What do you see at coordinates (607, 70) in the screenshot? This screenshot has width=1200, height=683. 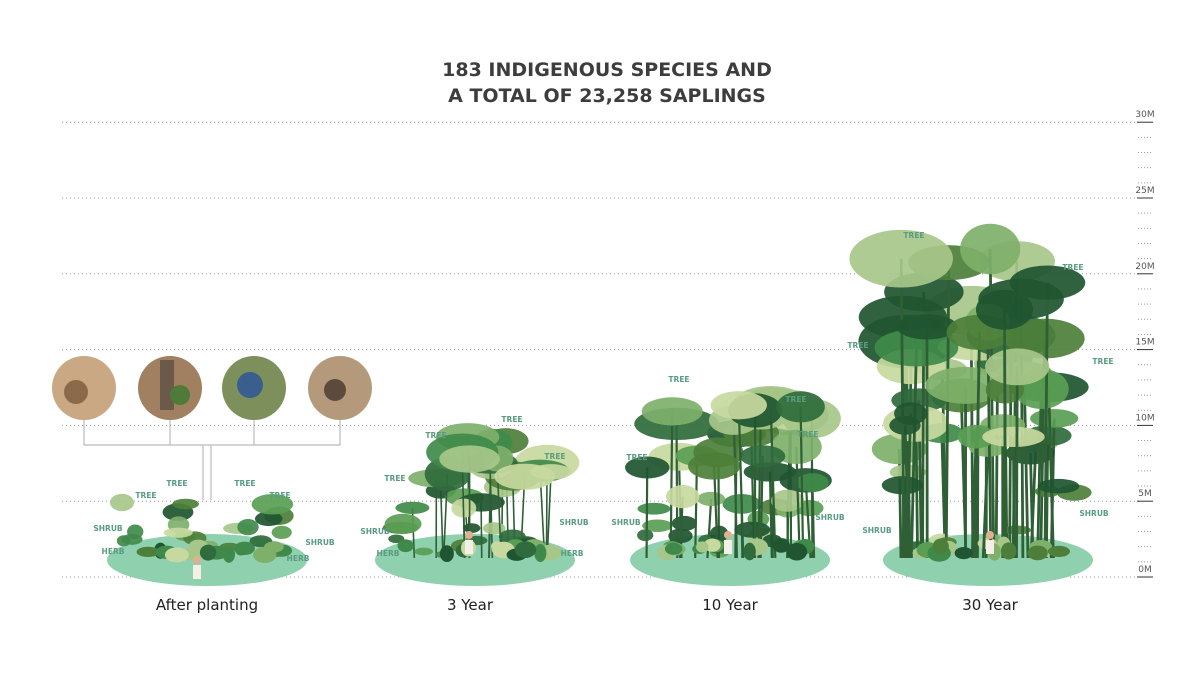 I see `title-line: 183 INDIGENOUS SPECIES AND` at bounding box center [607, 70].